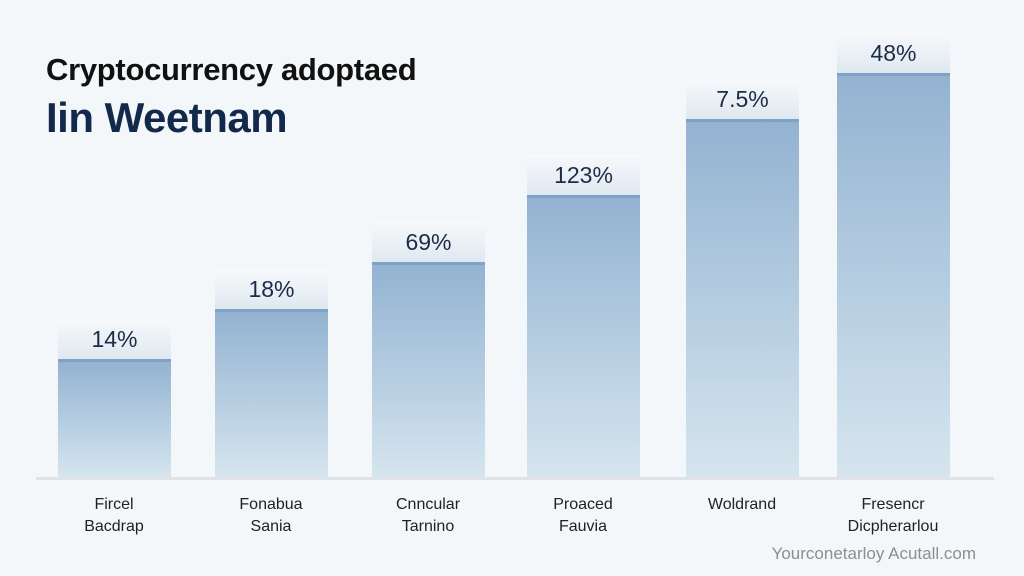 Image resolution: width=1024 pixels, height=576 pixels. Describe the element at coordinates (583, 516) in the screenshot. I see `category-label: Proaced Fauvia` at that location.